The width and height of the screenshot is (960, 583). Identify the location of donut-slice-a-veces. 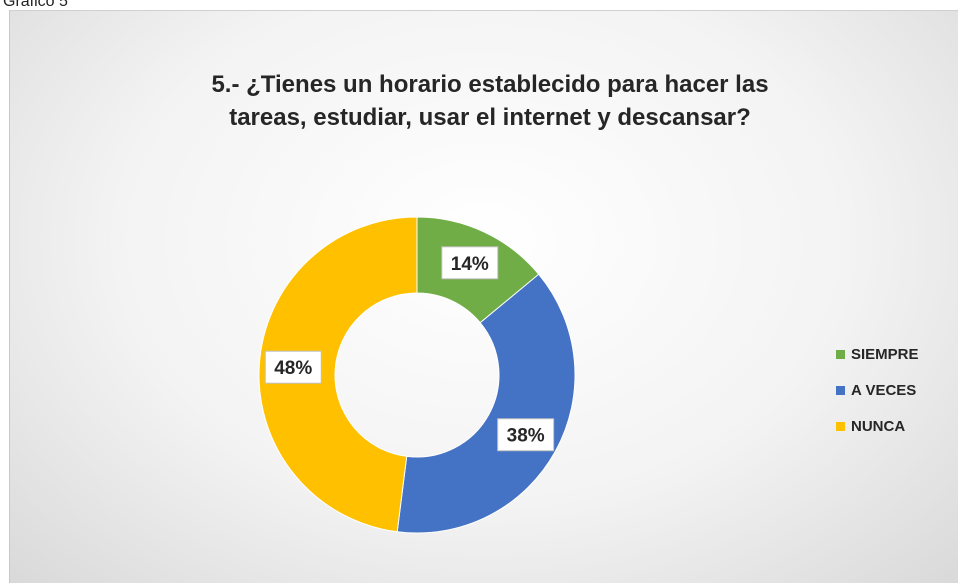
(486, 403).